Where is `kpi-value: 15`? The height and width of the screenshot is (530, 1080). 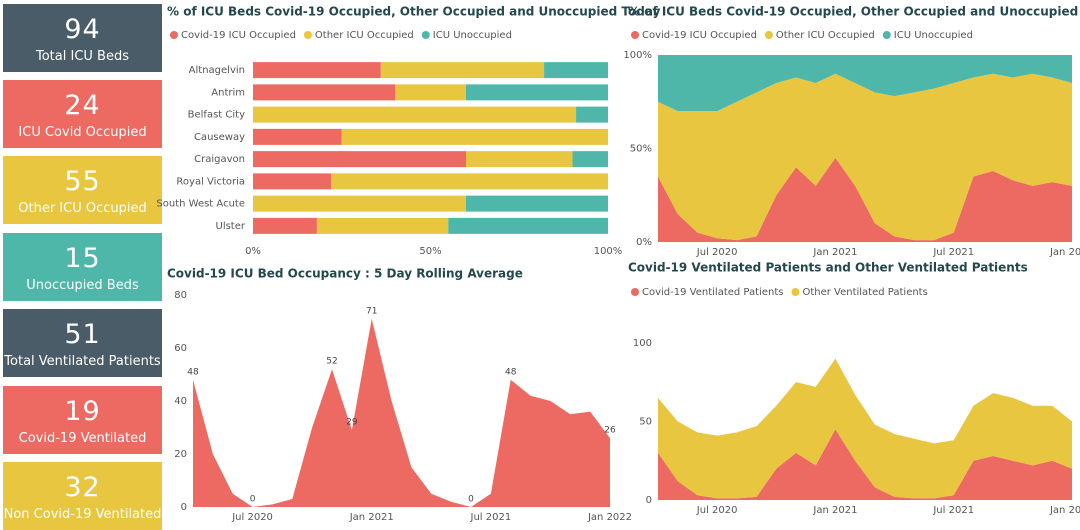 kpi-value: 15 is located at coordinates (82, 258).